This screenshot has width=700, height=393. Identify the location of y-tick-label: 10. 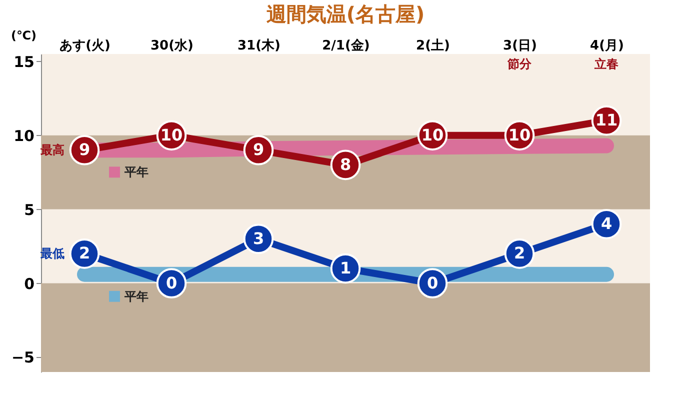
(24, 135).